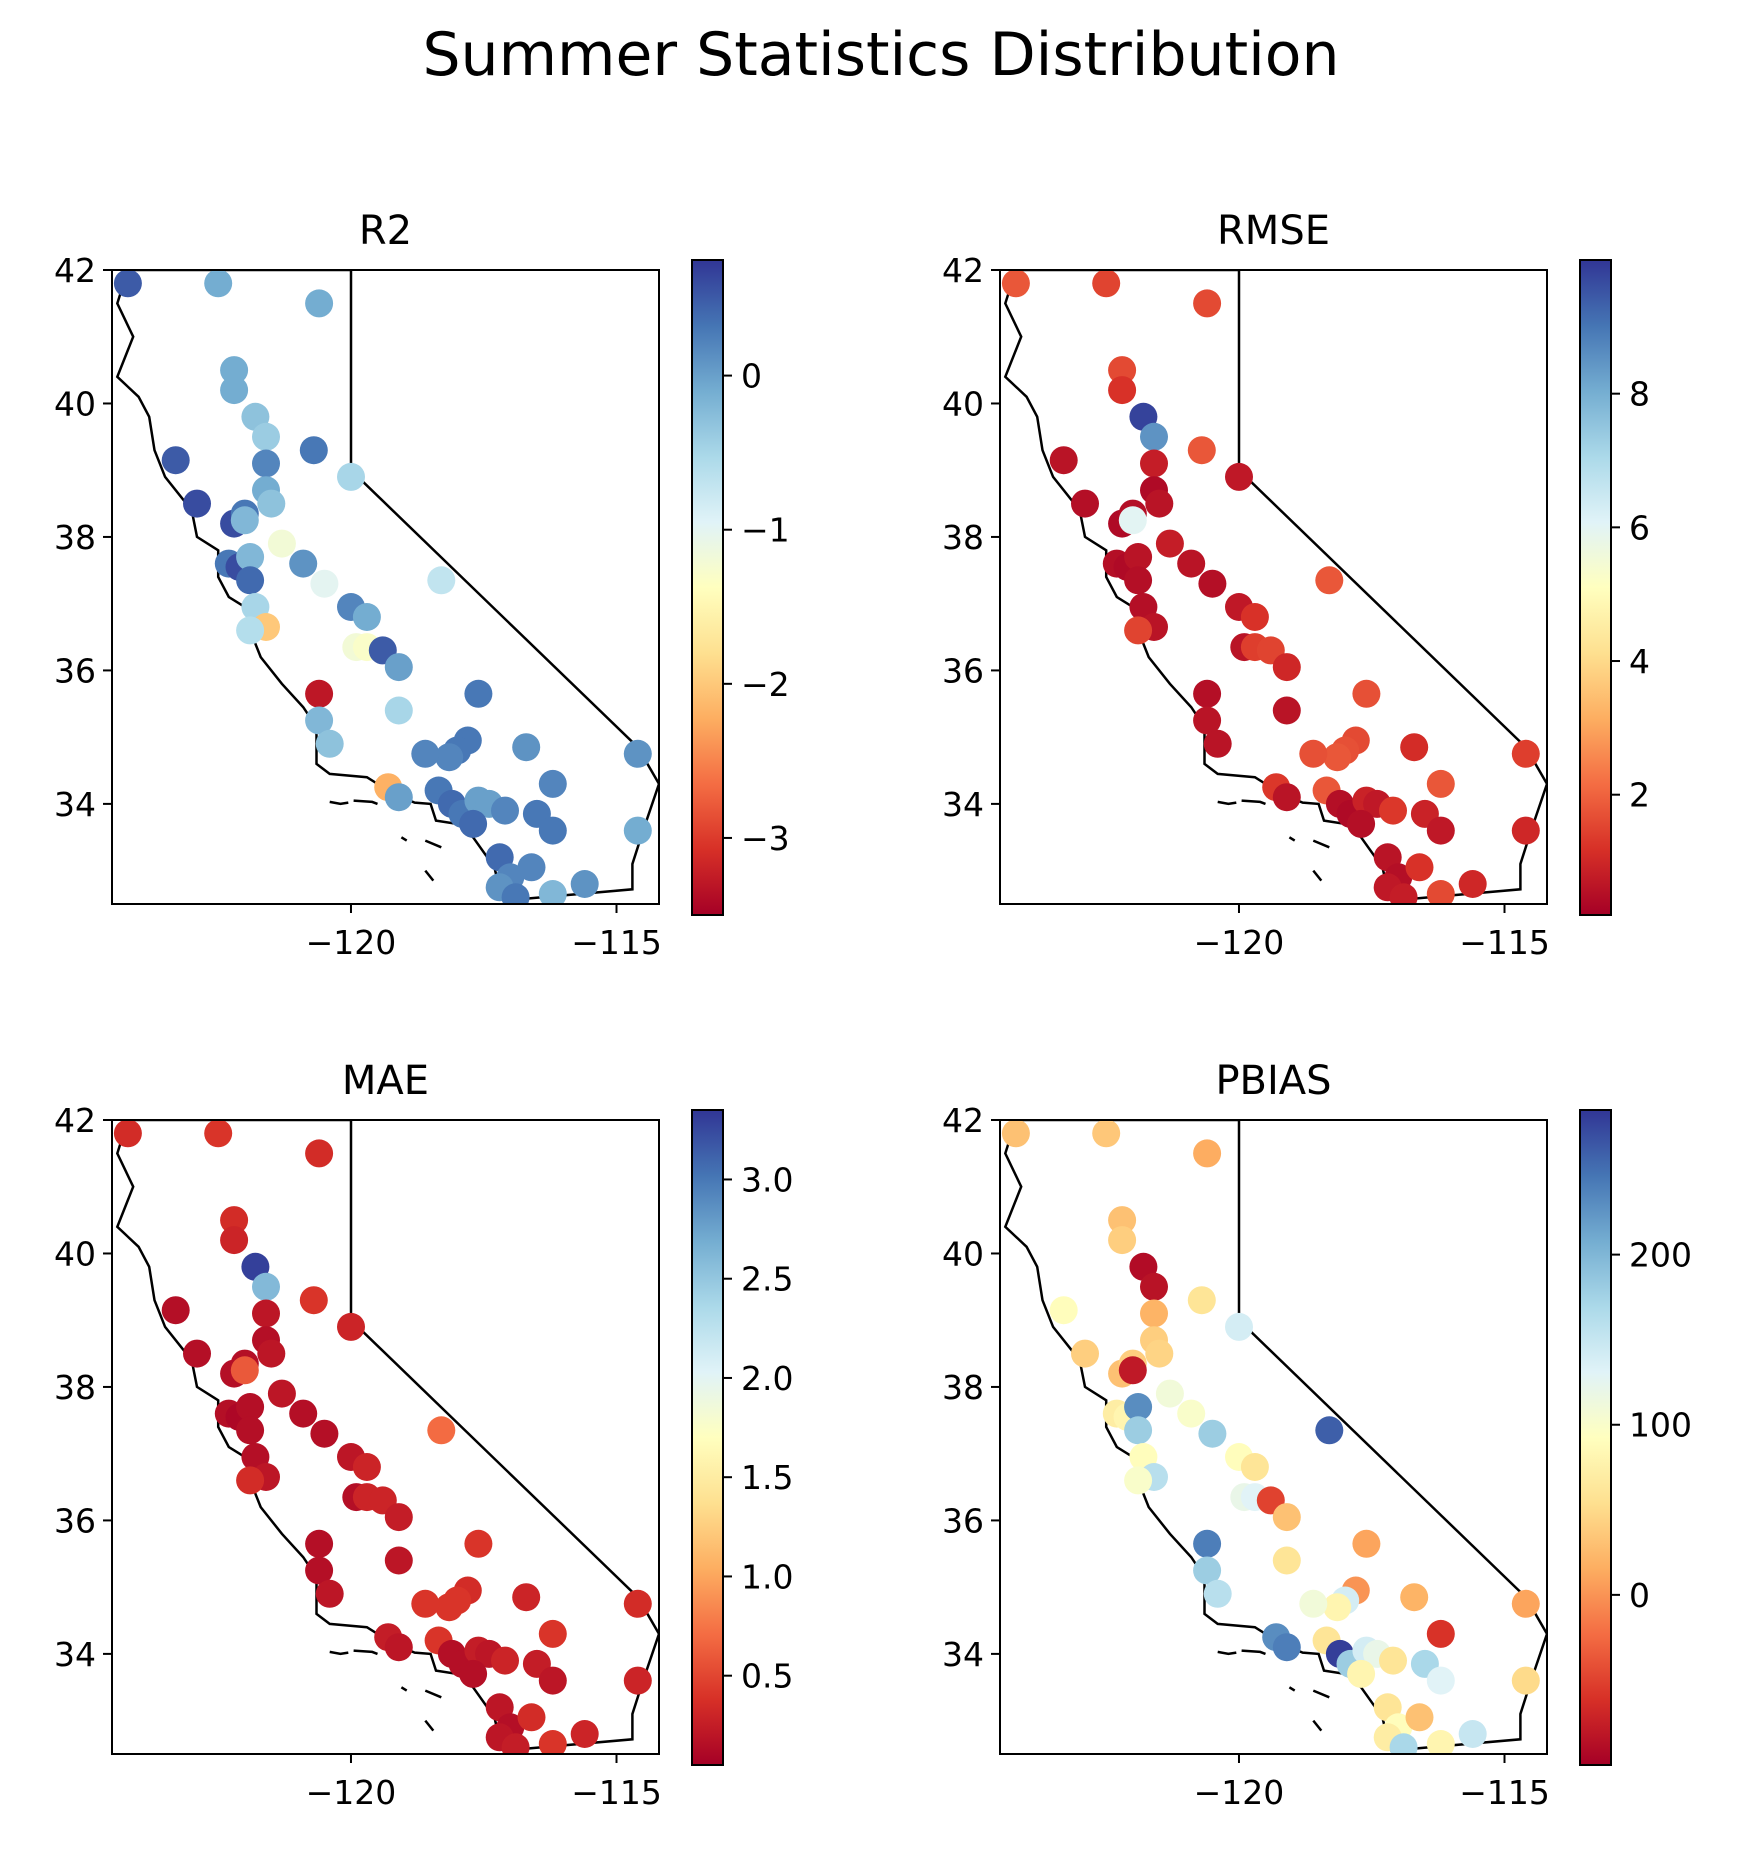 The width and height of the screenshot is (1762, 1860). Describe the element at coordinates (751, 376) in the screenshot. I see `colorbar-tick-label: 0` at that location.